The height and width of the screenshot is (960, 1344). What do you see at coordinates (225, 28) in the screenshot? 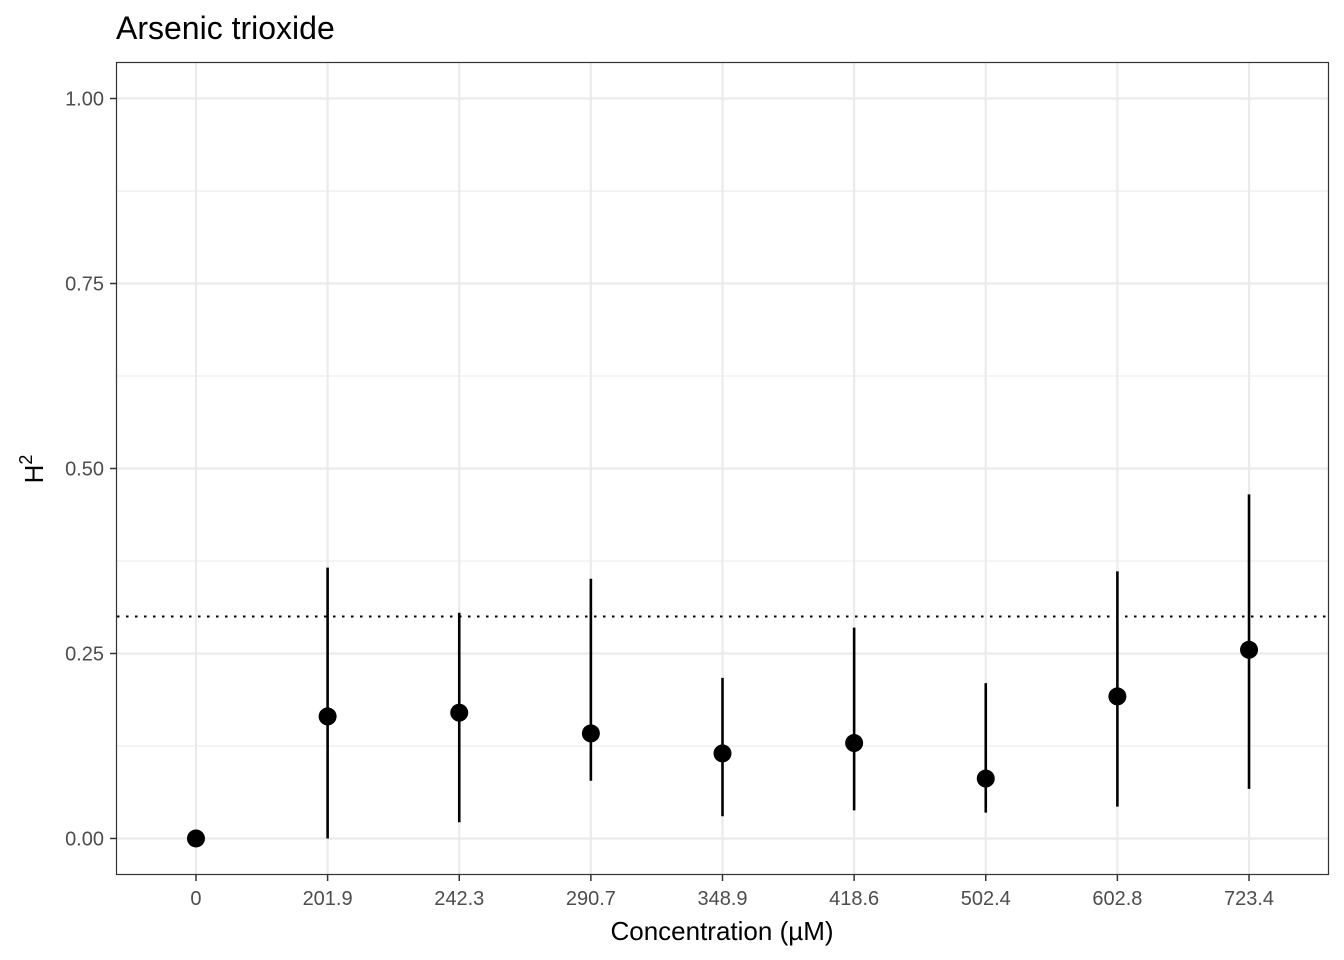
I see `chart-title: Arsenic trioxide` at bounding box center [225, 28].